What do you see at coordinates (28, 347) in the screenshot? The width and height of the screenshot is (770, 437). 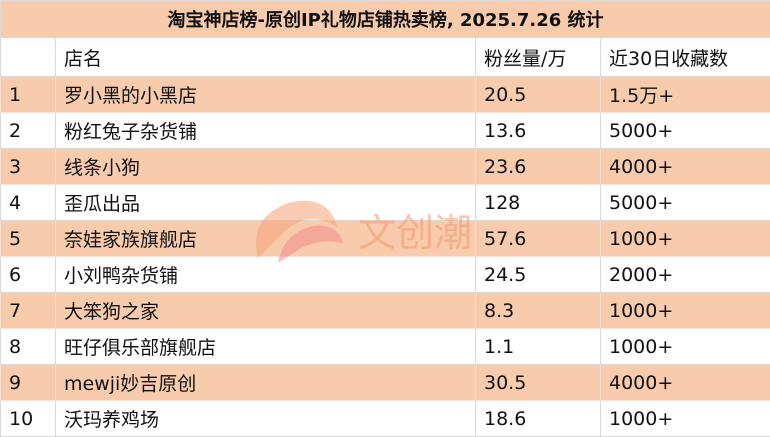 I see `table-cell: 8` at bounding box center [28, 347].